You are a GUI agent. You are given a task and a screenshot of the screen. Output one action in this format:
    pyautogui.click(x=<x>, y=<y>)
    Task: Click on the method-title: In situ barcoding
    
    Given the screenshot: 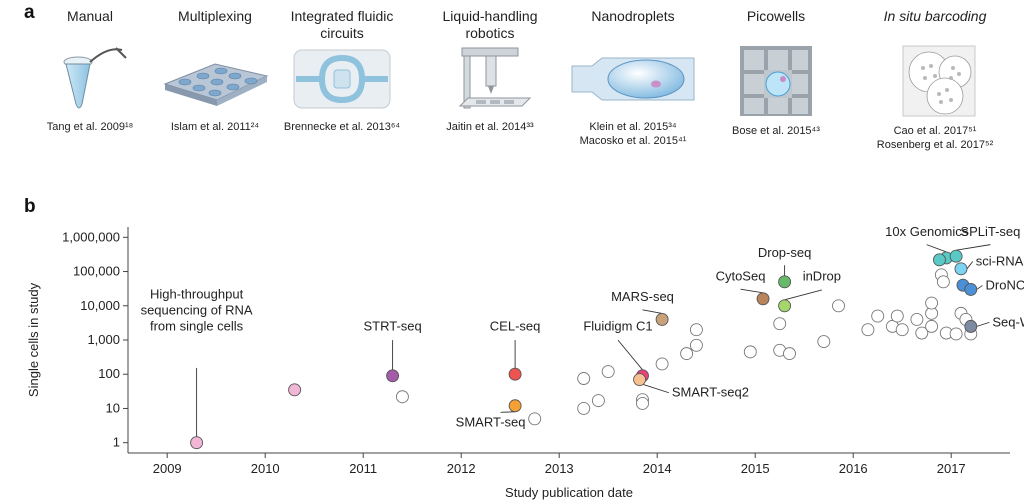 What is the action you would take?
    pyautogui.click(x=935, y=16)
    